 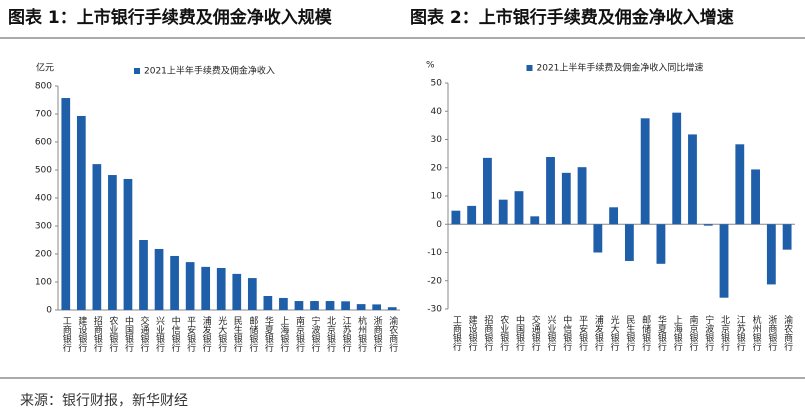 What do you see at coordinates (787, 333) in the screenshot?
I see `x-tick-label: 渝农商行` at bounding box center [787, 333].